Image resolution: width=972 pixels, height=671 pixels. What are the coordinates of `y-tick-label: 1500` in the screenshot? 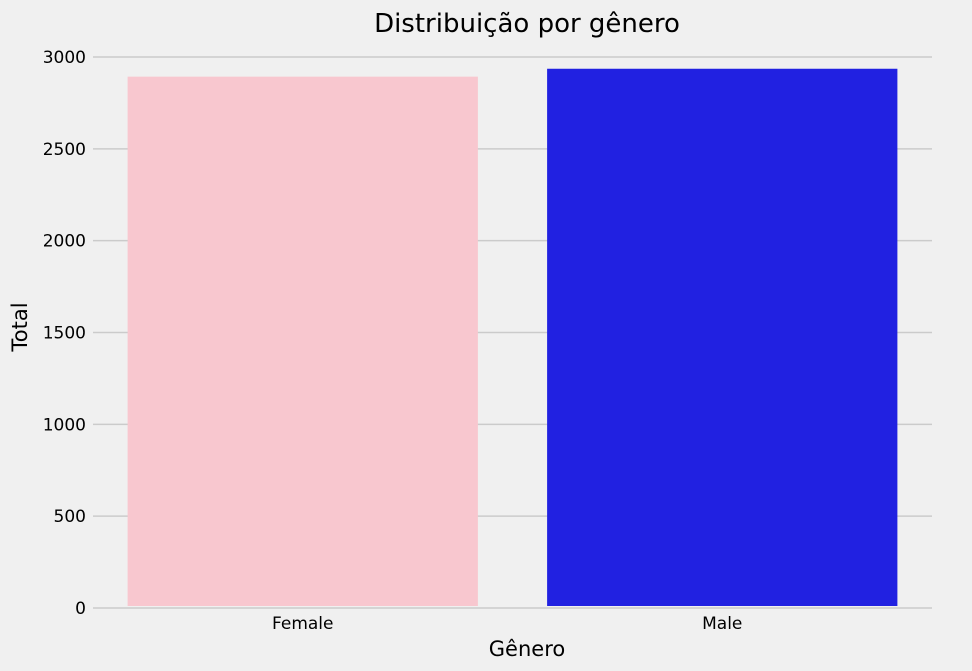 It's located at (64, 334).